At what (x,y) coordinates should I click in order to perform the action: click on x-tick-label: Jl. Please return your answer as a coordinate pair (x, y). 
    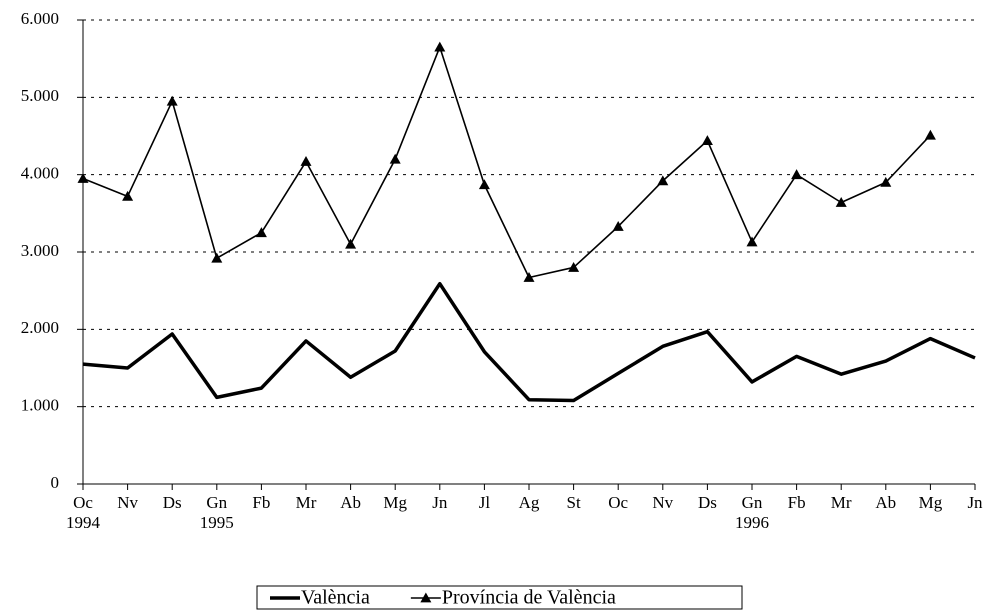
    Looking at the image, I should click on (485, 502).